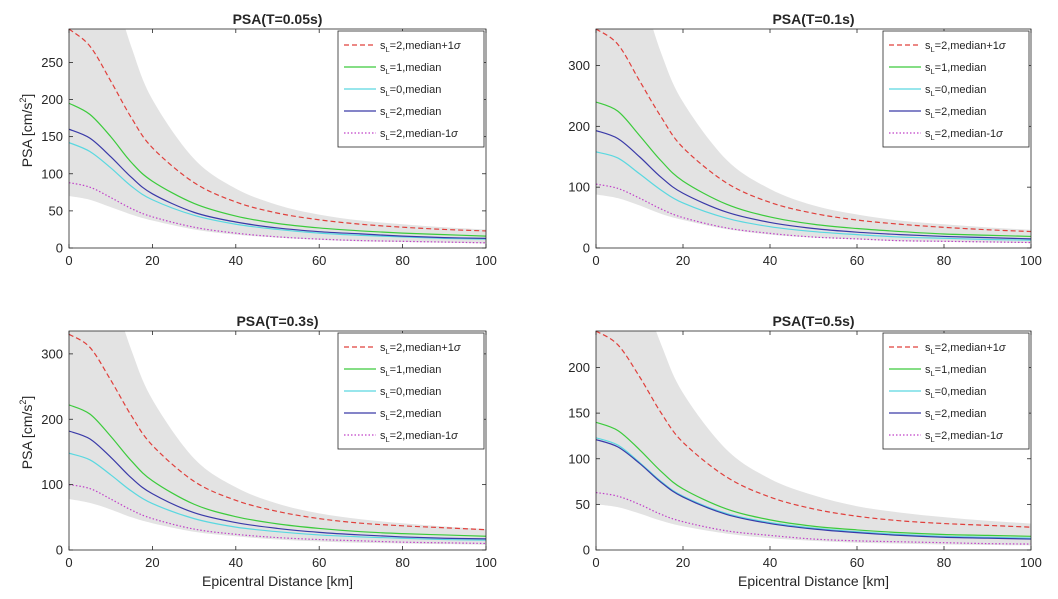 The image size is (1058, 599). I want to click on chart-title: PSA(T=0.05s), so click(278, 19).